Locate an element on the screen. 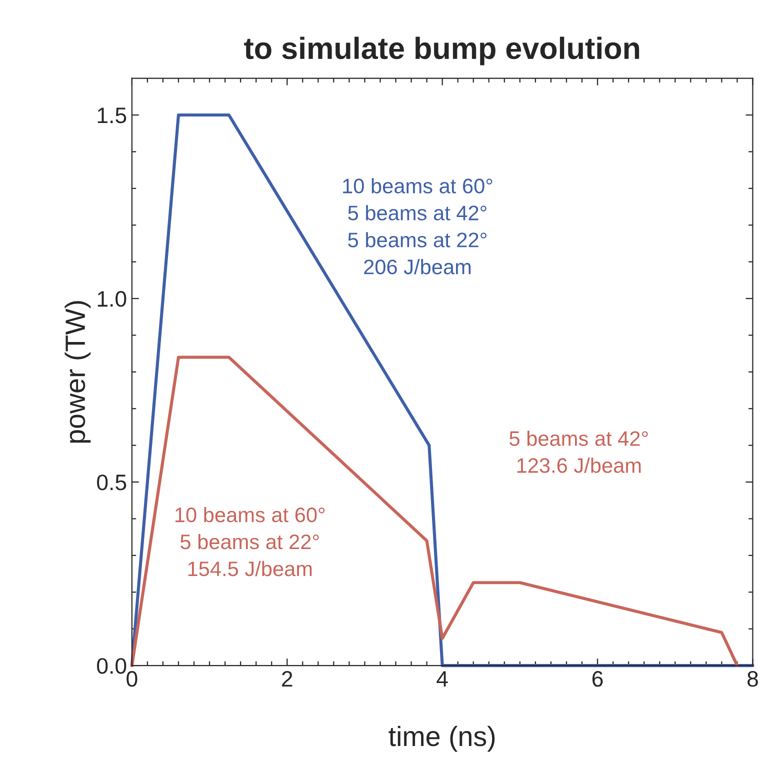 Image resolution: width=776 pixels, height=783 pixels. x-tick-label: 2 is located at coordinates (287, 679).